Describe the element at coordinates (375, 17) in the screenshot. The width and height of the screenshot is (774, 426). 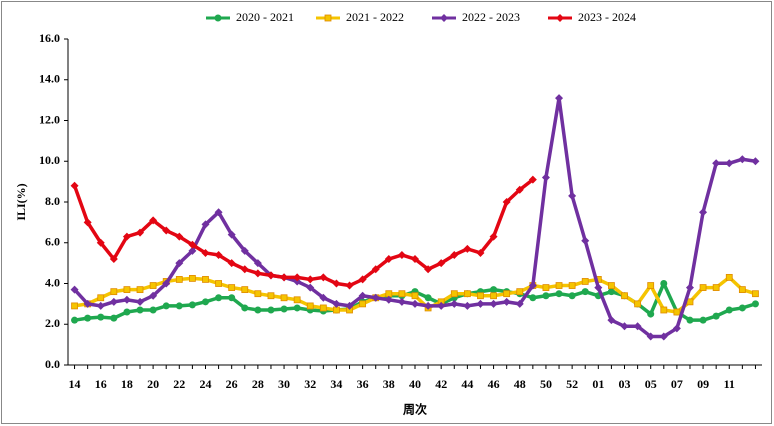
I see `legend-label: 2021 - 2022` at that location.